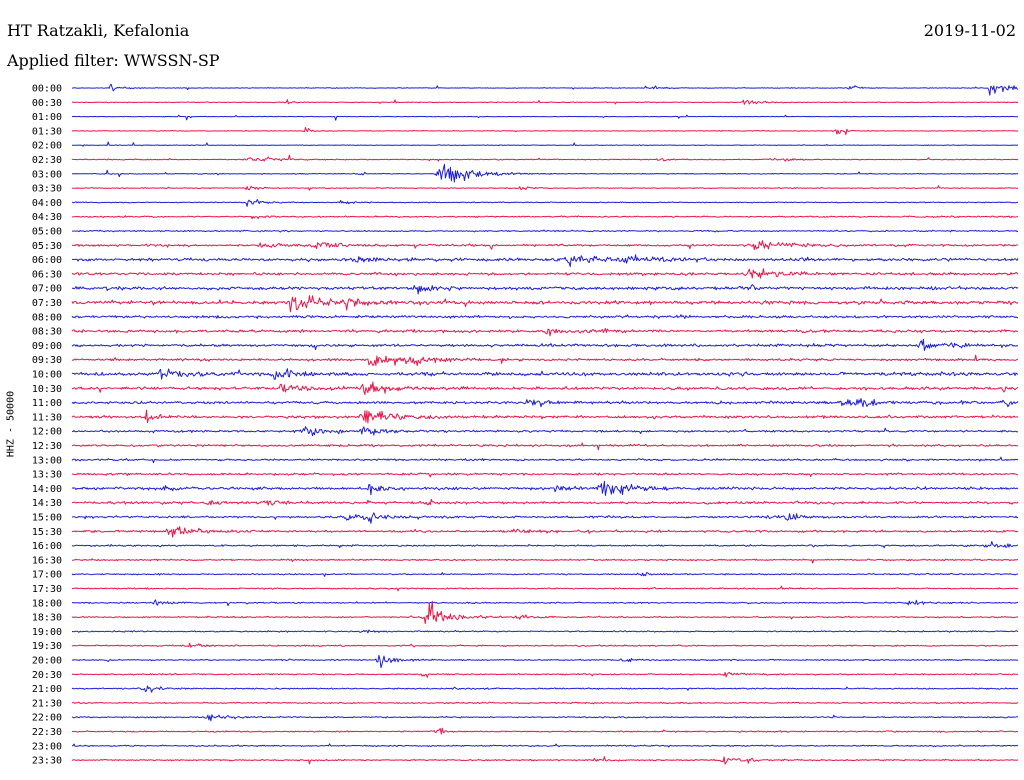 This screenshot has width=1024, height=780. Describe the element at coordinates (47, 460) in the screenshot. I see `row-time-label: 13:00` at that location.